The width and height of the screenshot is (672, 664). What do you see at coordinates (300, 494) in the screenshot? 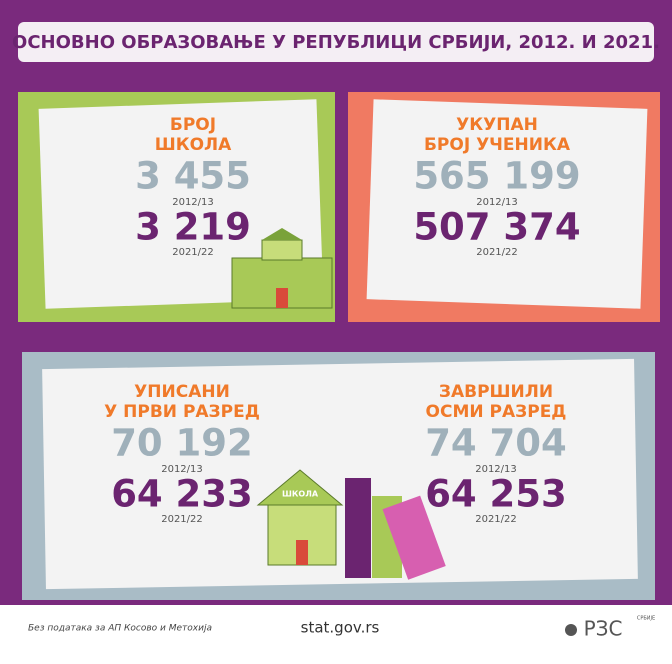
I see `school-sign: ШКОЛА` at bounding box center [300, 494].